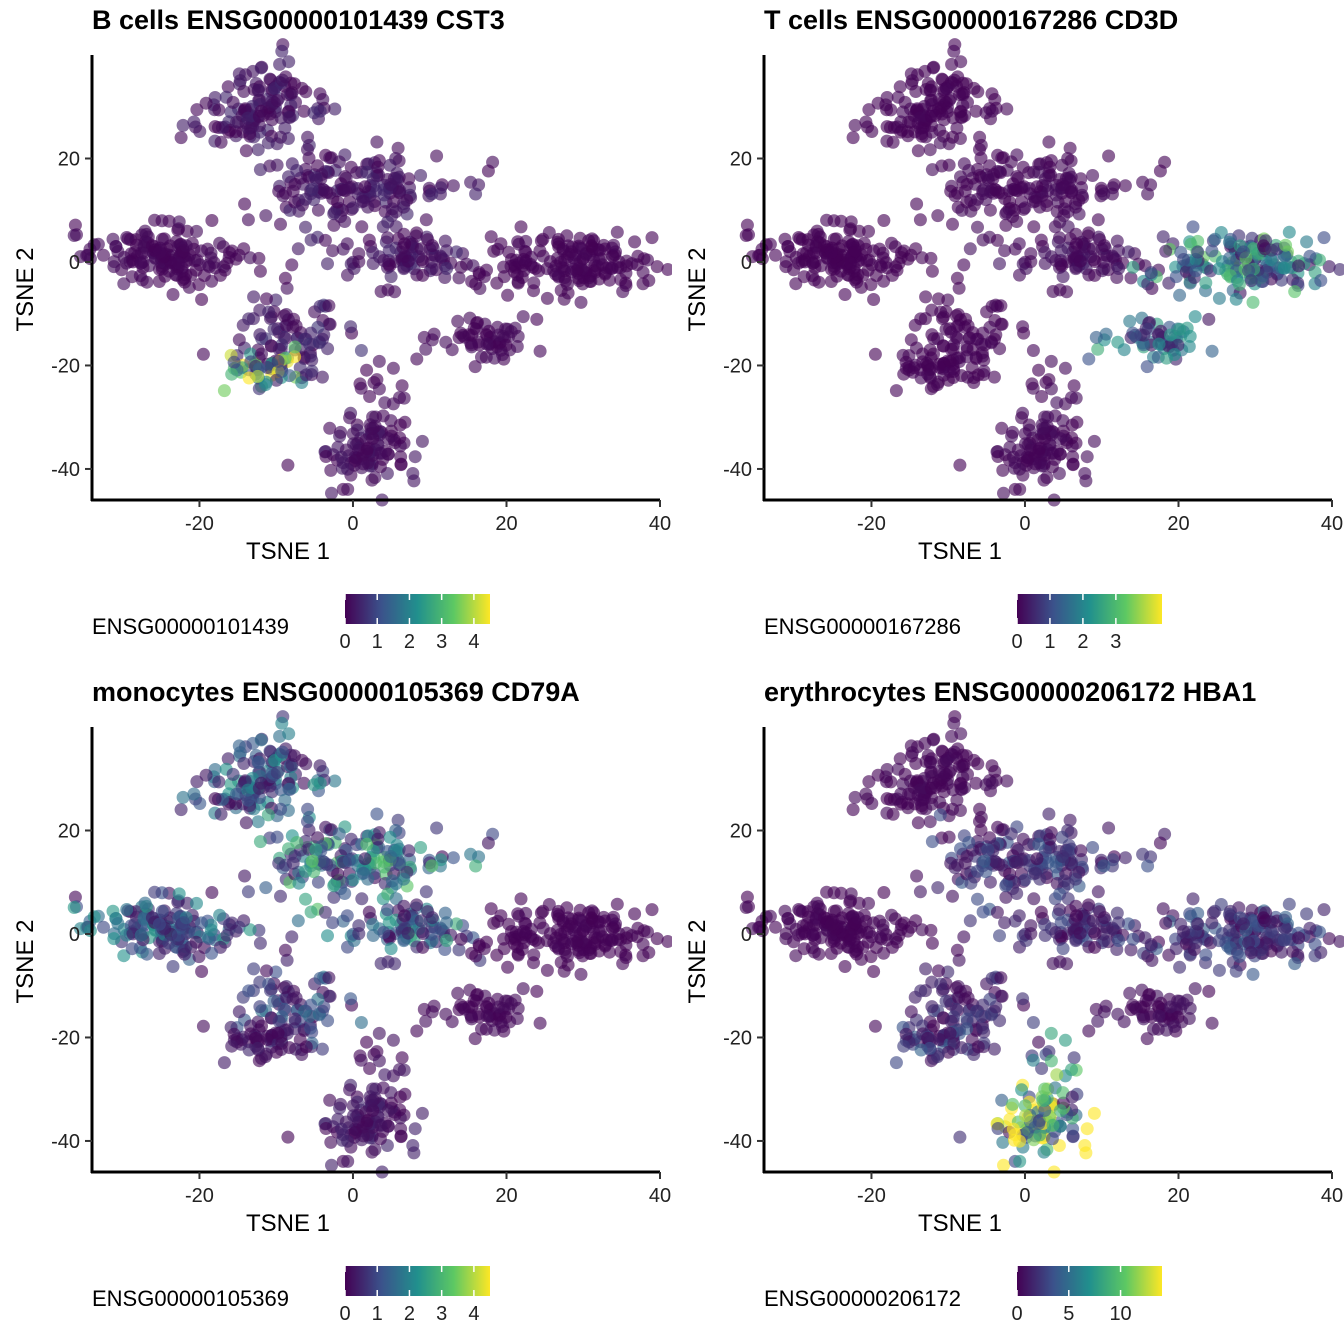 The width and height of the screenshot is (1344, 1344). What do you see at coordinates (65, 470) in the screenshot?
I see `y-tick-label: -40` at bounding box center [65, 470].